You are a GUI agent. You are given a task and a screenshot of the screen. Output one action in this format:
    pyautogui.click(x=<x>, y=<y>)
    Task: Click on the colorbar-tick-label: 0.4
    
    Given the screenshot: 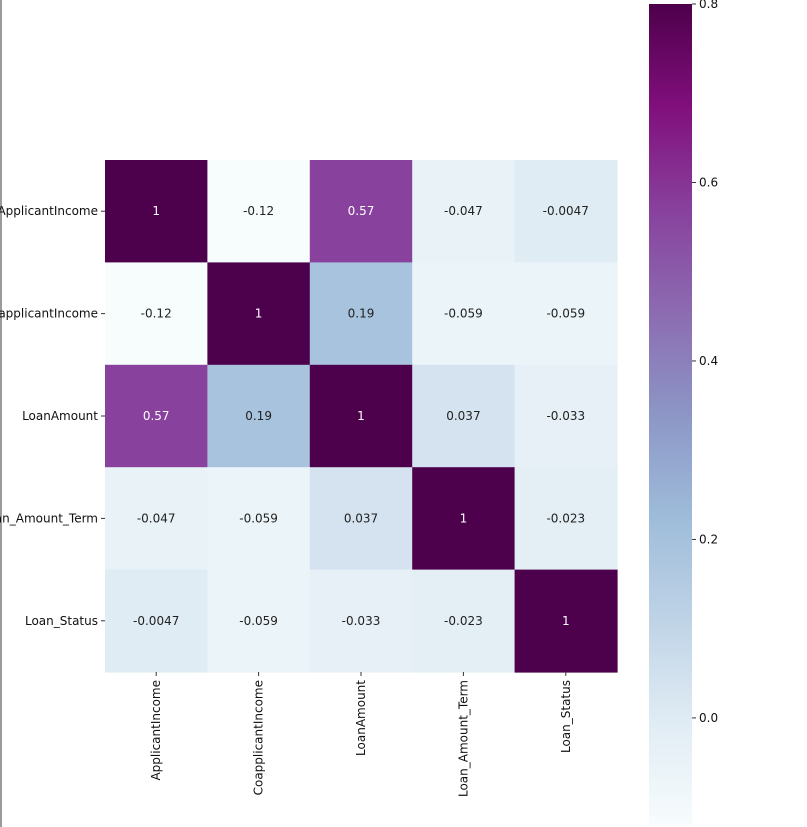 What is the action you would take?
    pyautogui.click(x=708, y=361)
    